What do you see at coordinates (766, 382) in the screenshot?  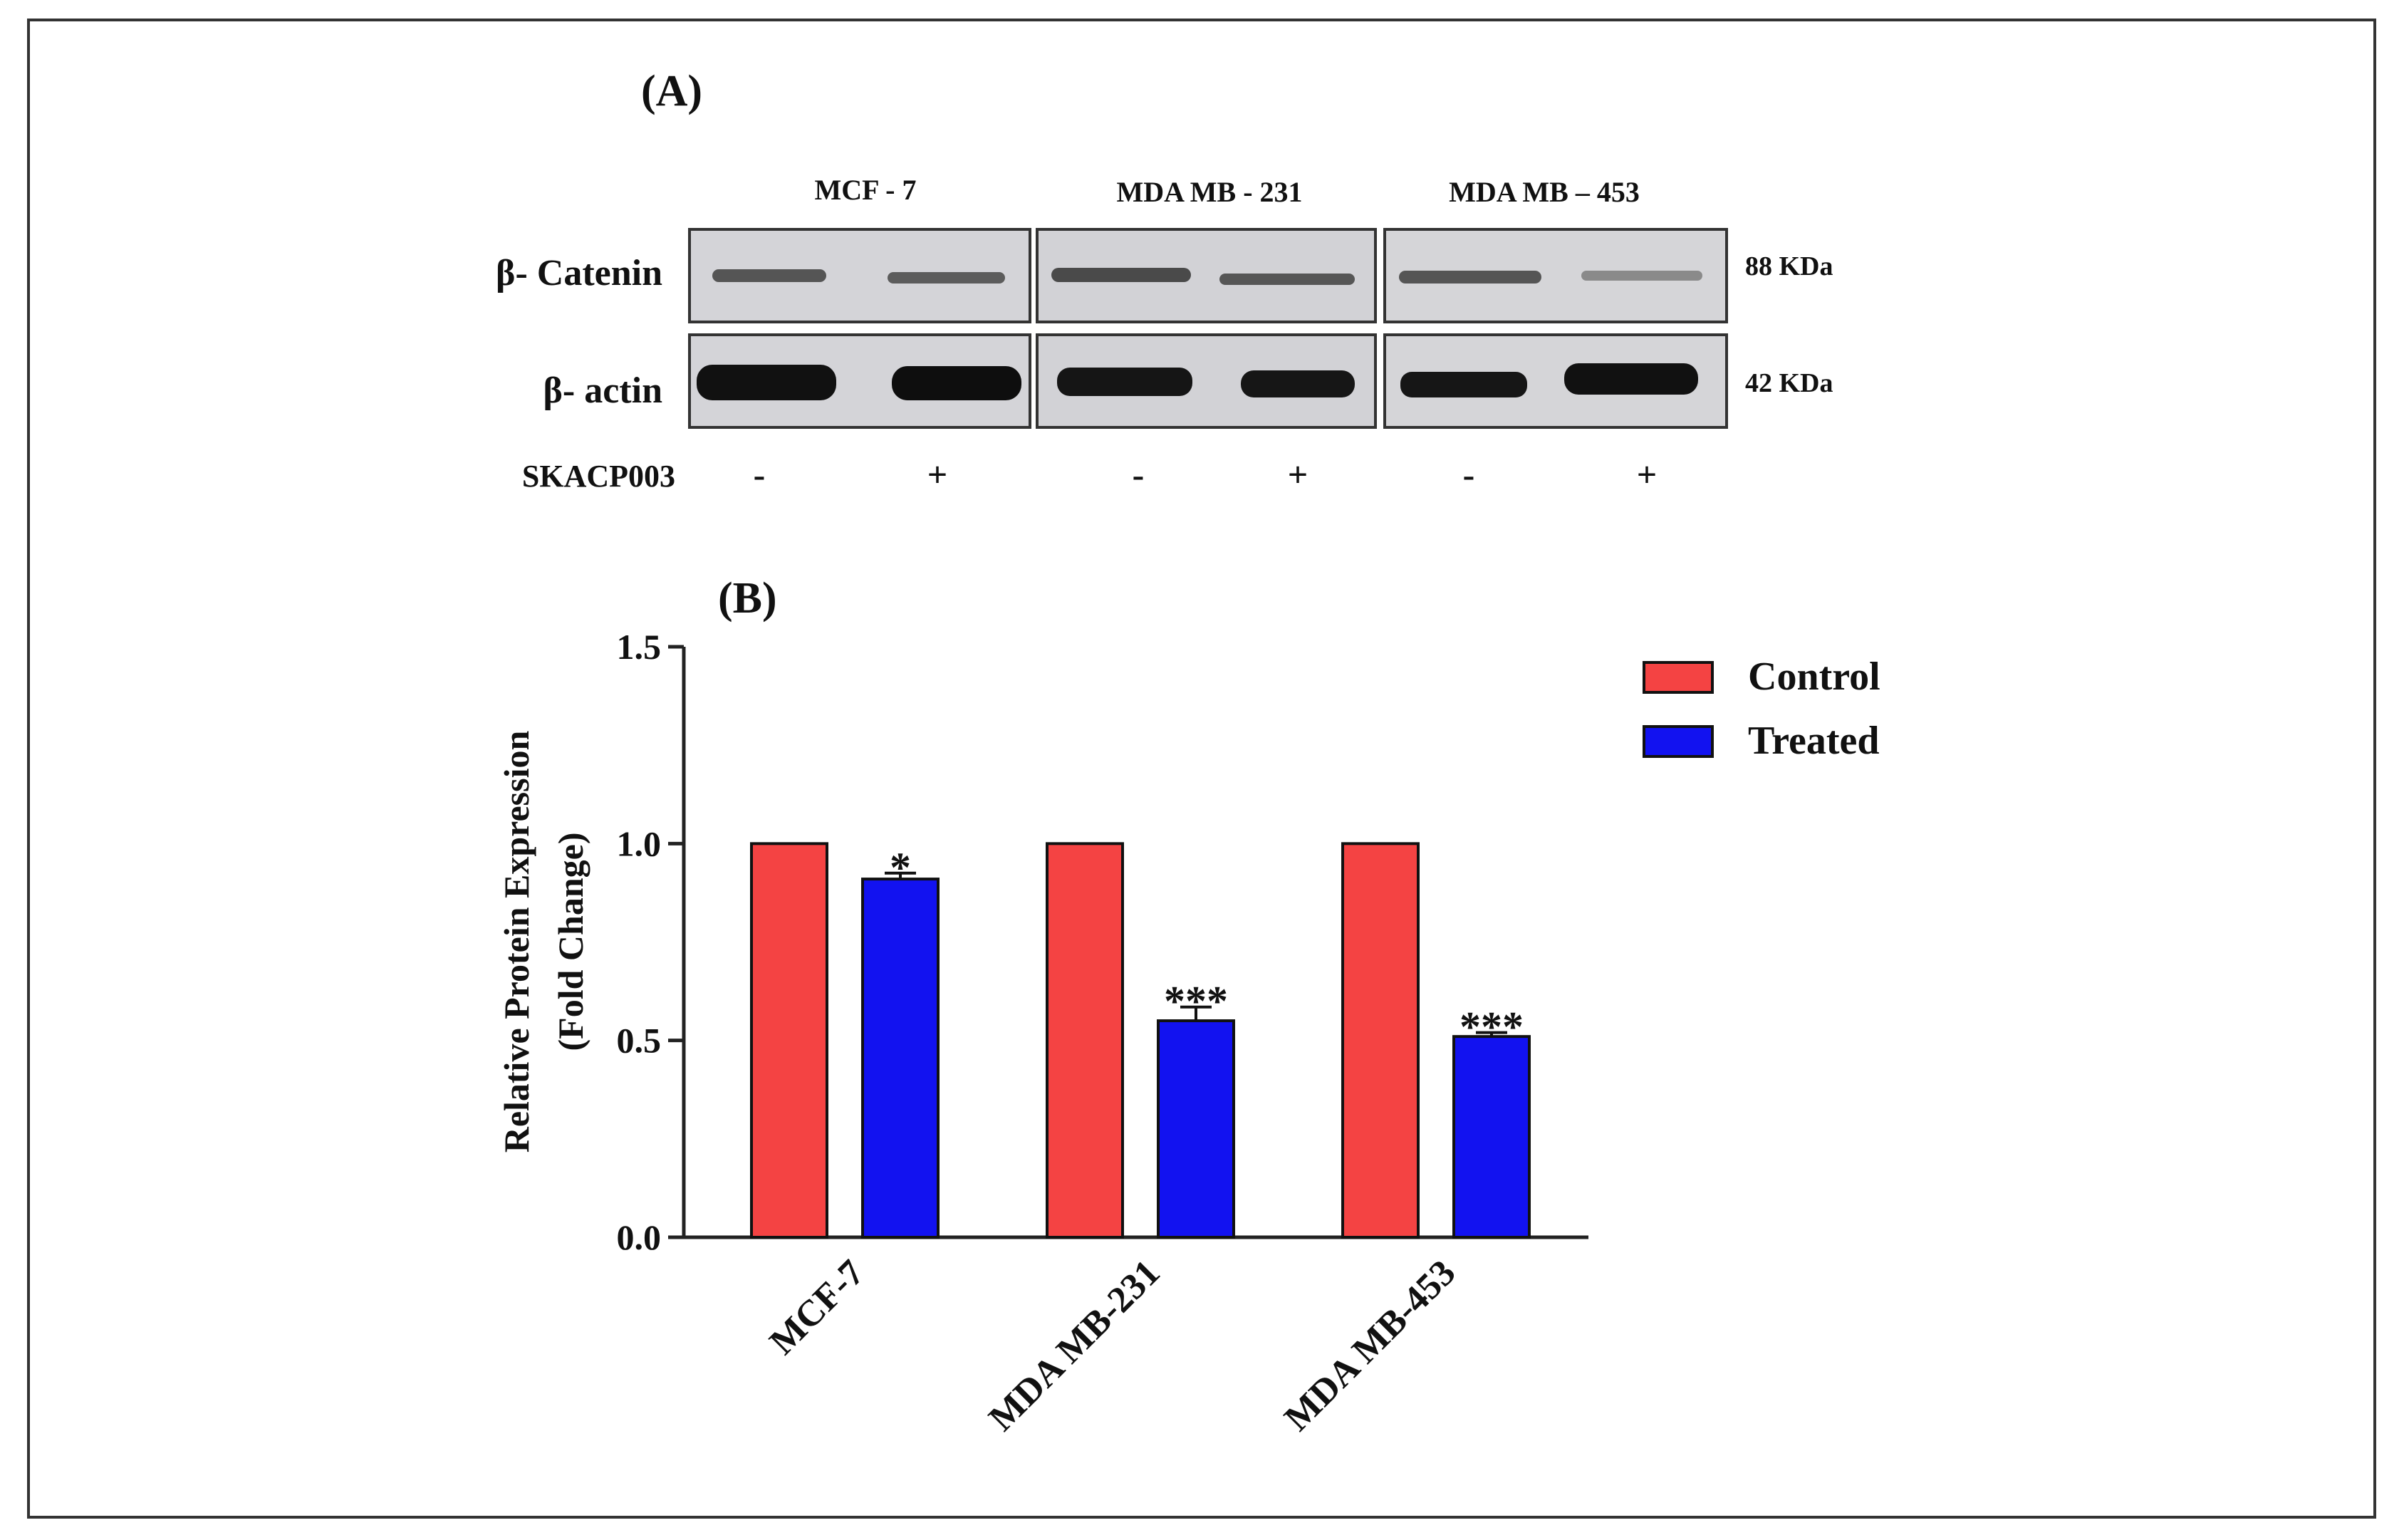 I see `band-actin-mcf7-control` at bounding box center [766, 382].